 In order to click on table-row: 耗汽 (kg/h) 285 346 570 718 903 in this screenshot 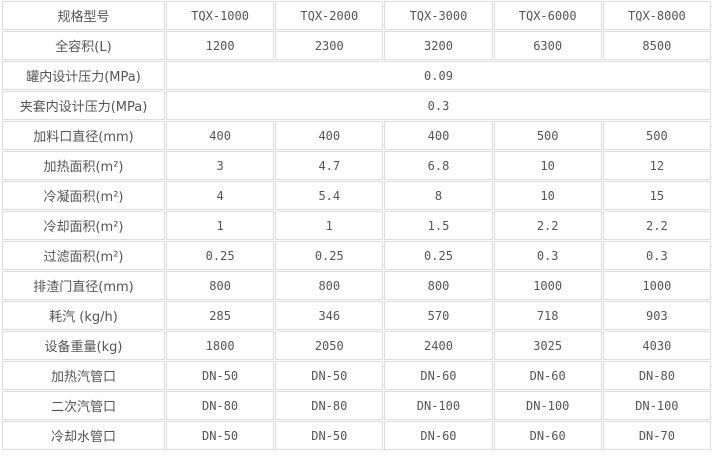, I will do `click(356, 315)`.